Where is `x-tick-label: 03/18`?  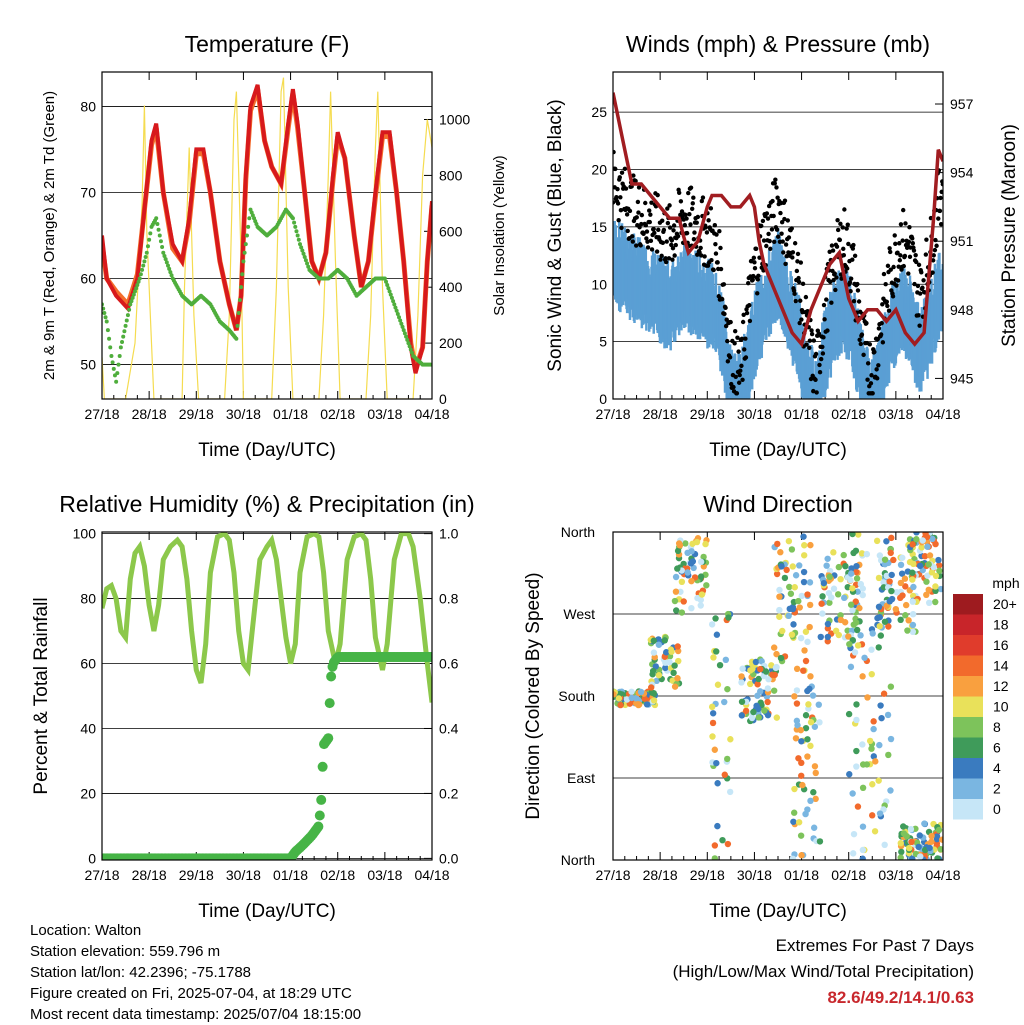
x-tick-label: 03/18 is located at coordinates (895, 875).